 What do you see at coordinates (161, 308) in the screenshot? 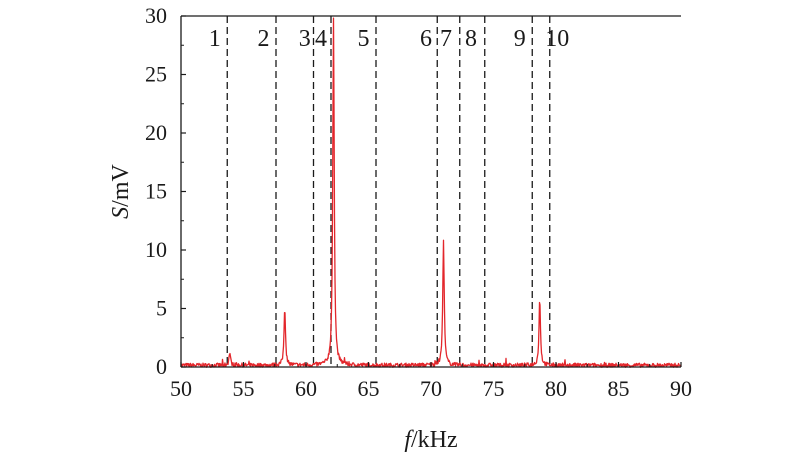
I see `y-tick-label: 5` at bounding box center [161, 308].